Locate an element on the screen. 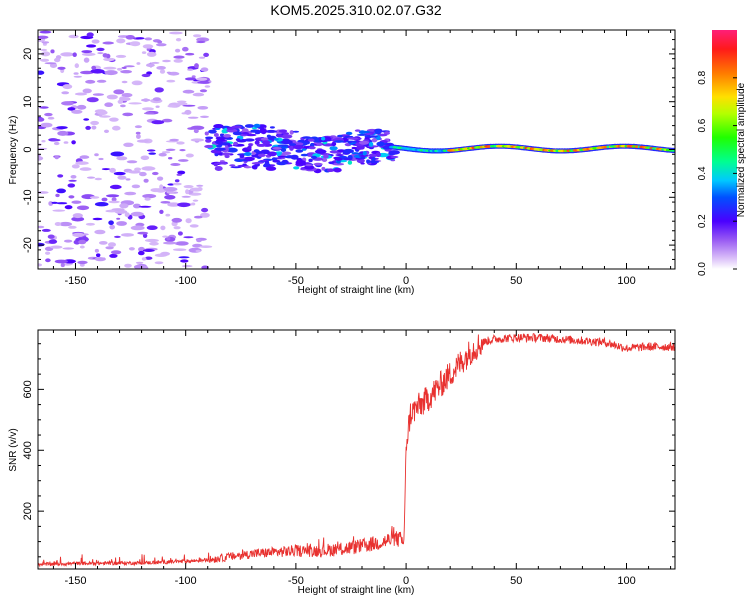  snr-x-label: Height of straight line (km) is located at coordinates (356, 590).